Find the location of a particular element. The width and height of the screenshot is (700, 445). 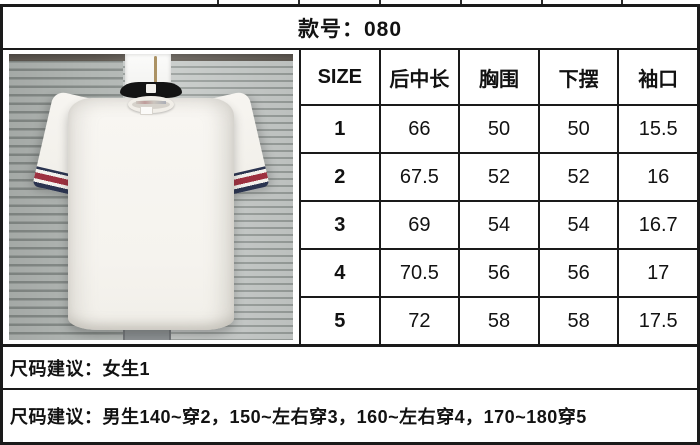

size-table-cell: 17 is located at coordinates (657, 272).